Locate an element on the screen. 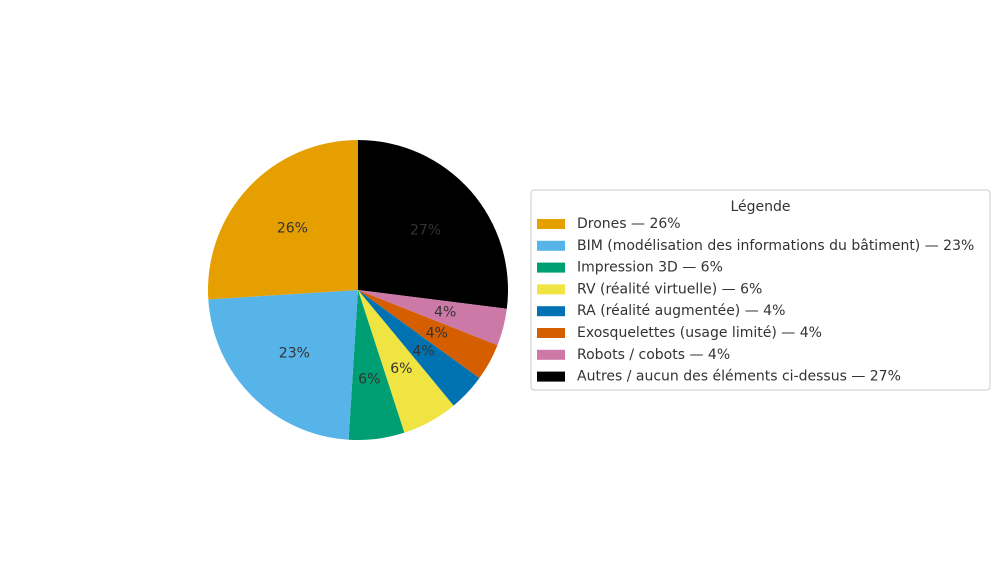 The height and width of the screenshot is (567, 1000). legend-label: Robots / cobots — 4% is located at coordinates (653, 355).